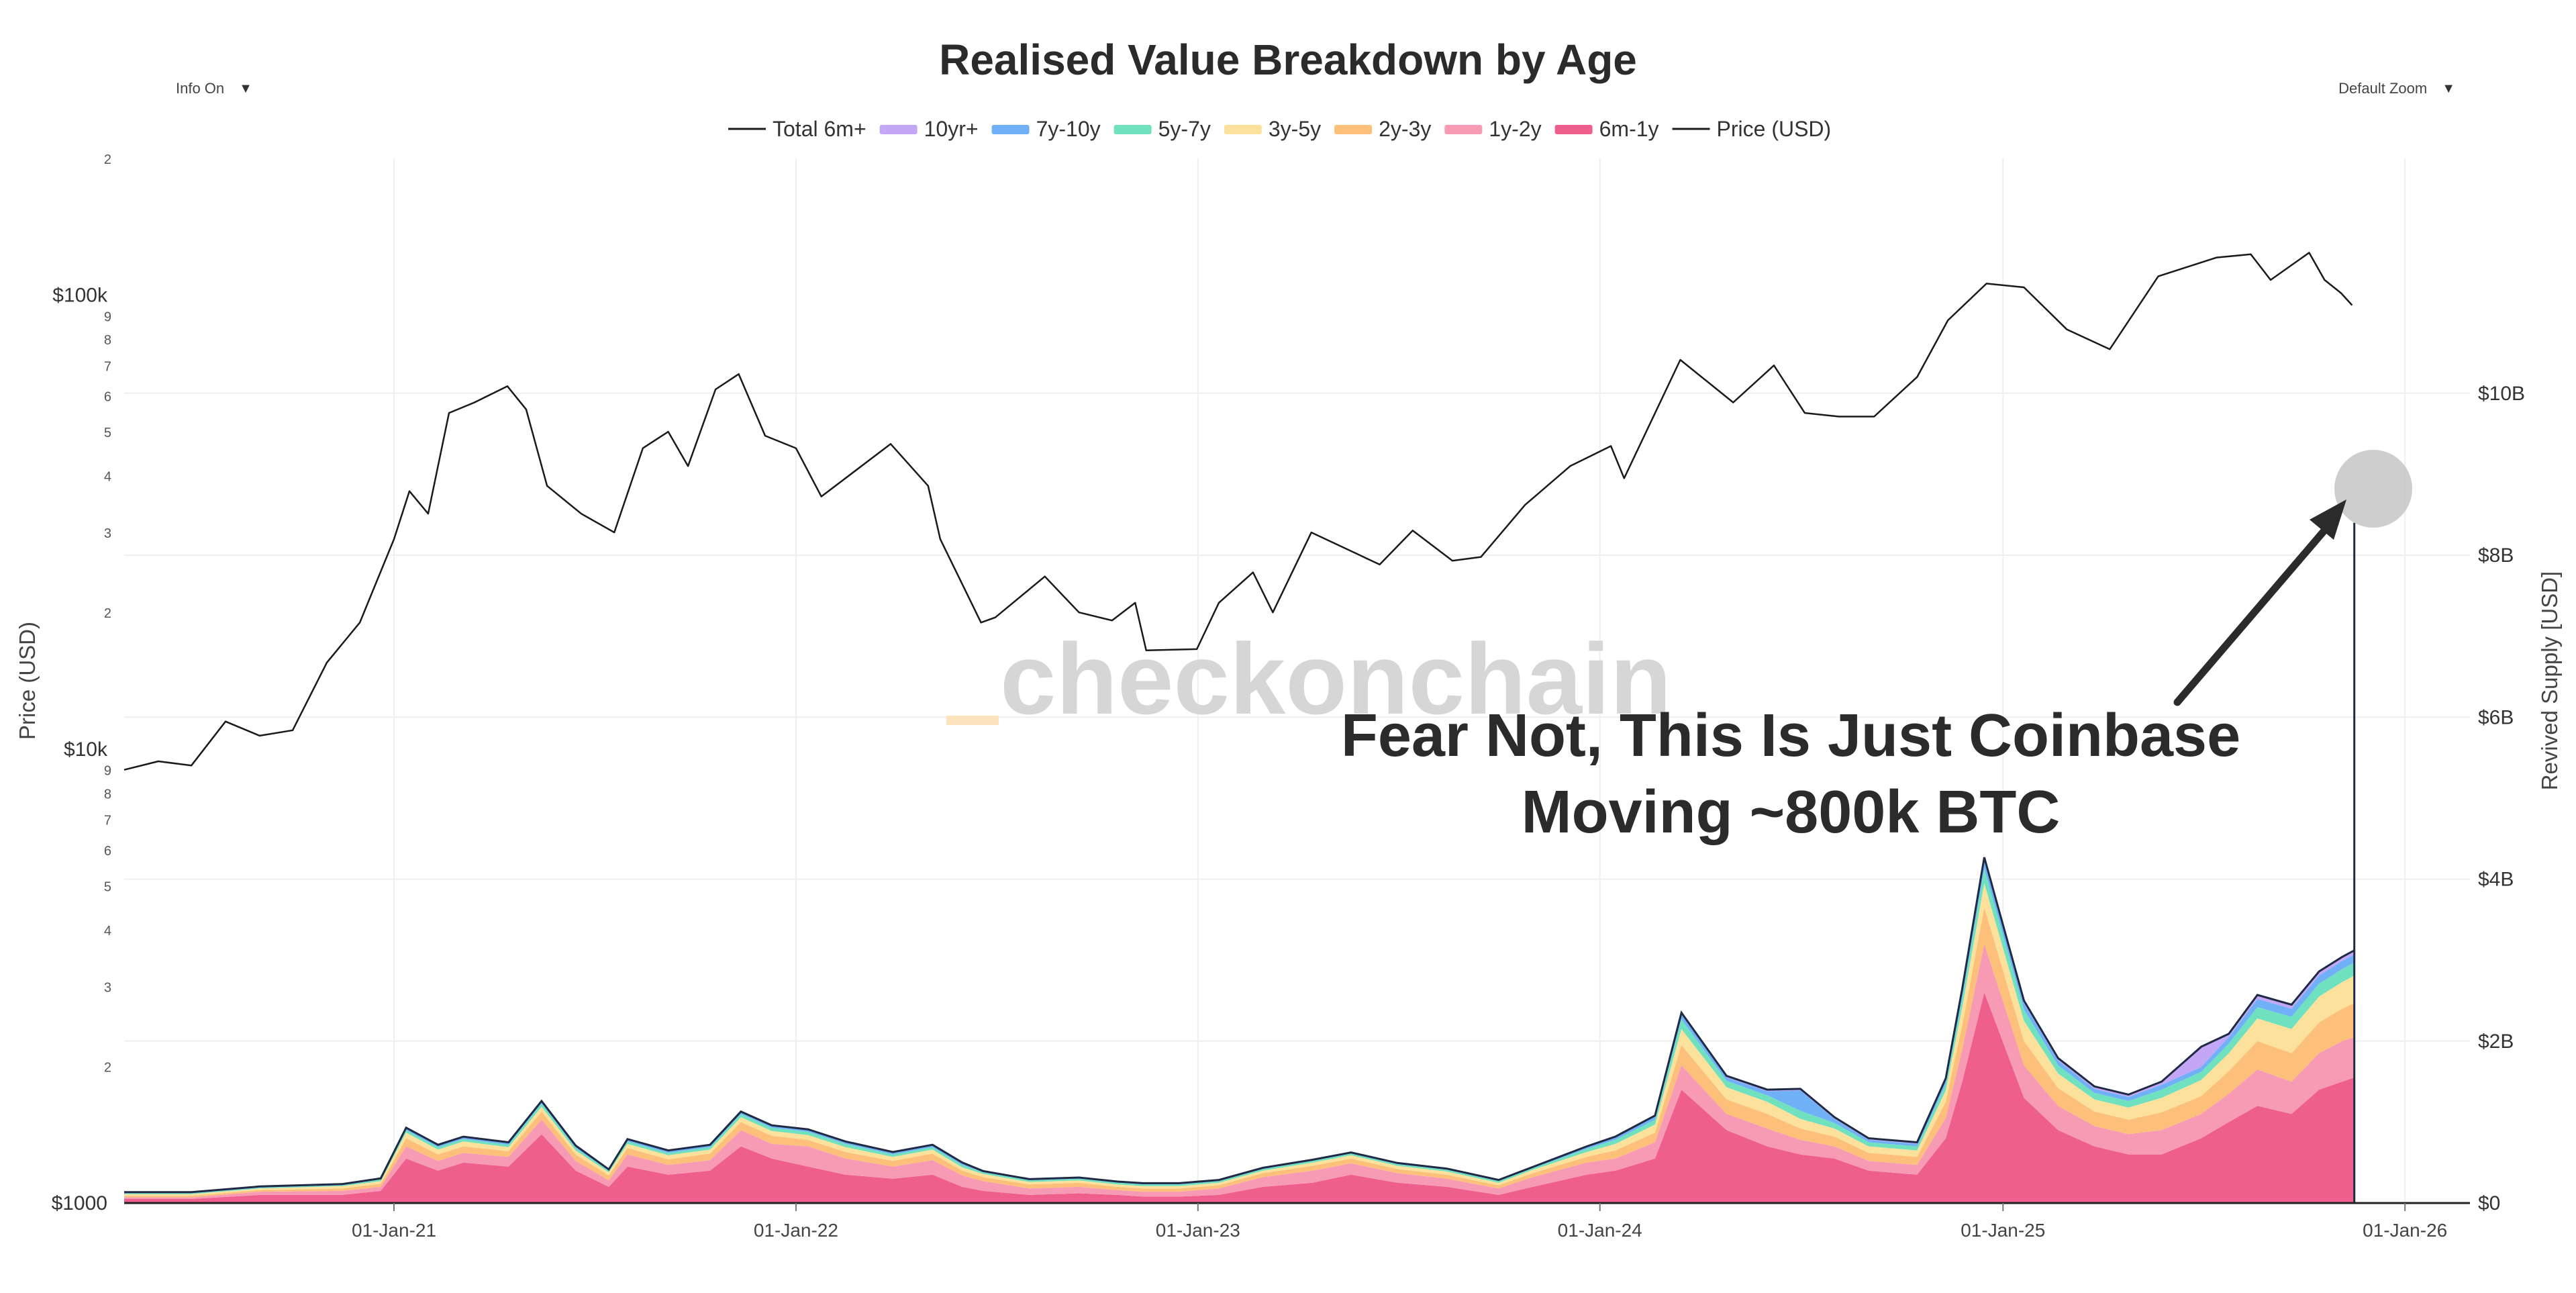 The image size is (2576, 1293). I want to click on x-tick-label: 01-Jan-25, so click(2003, 1230).